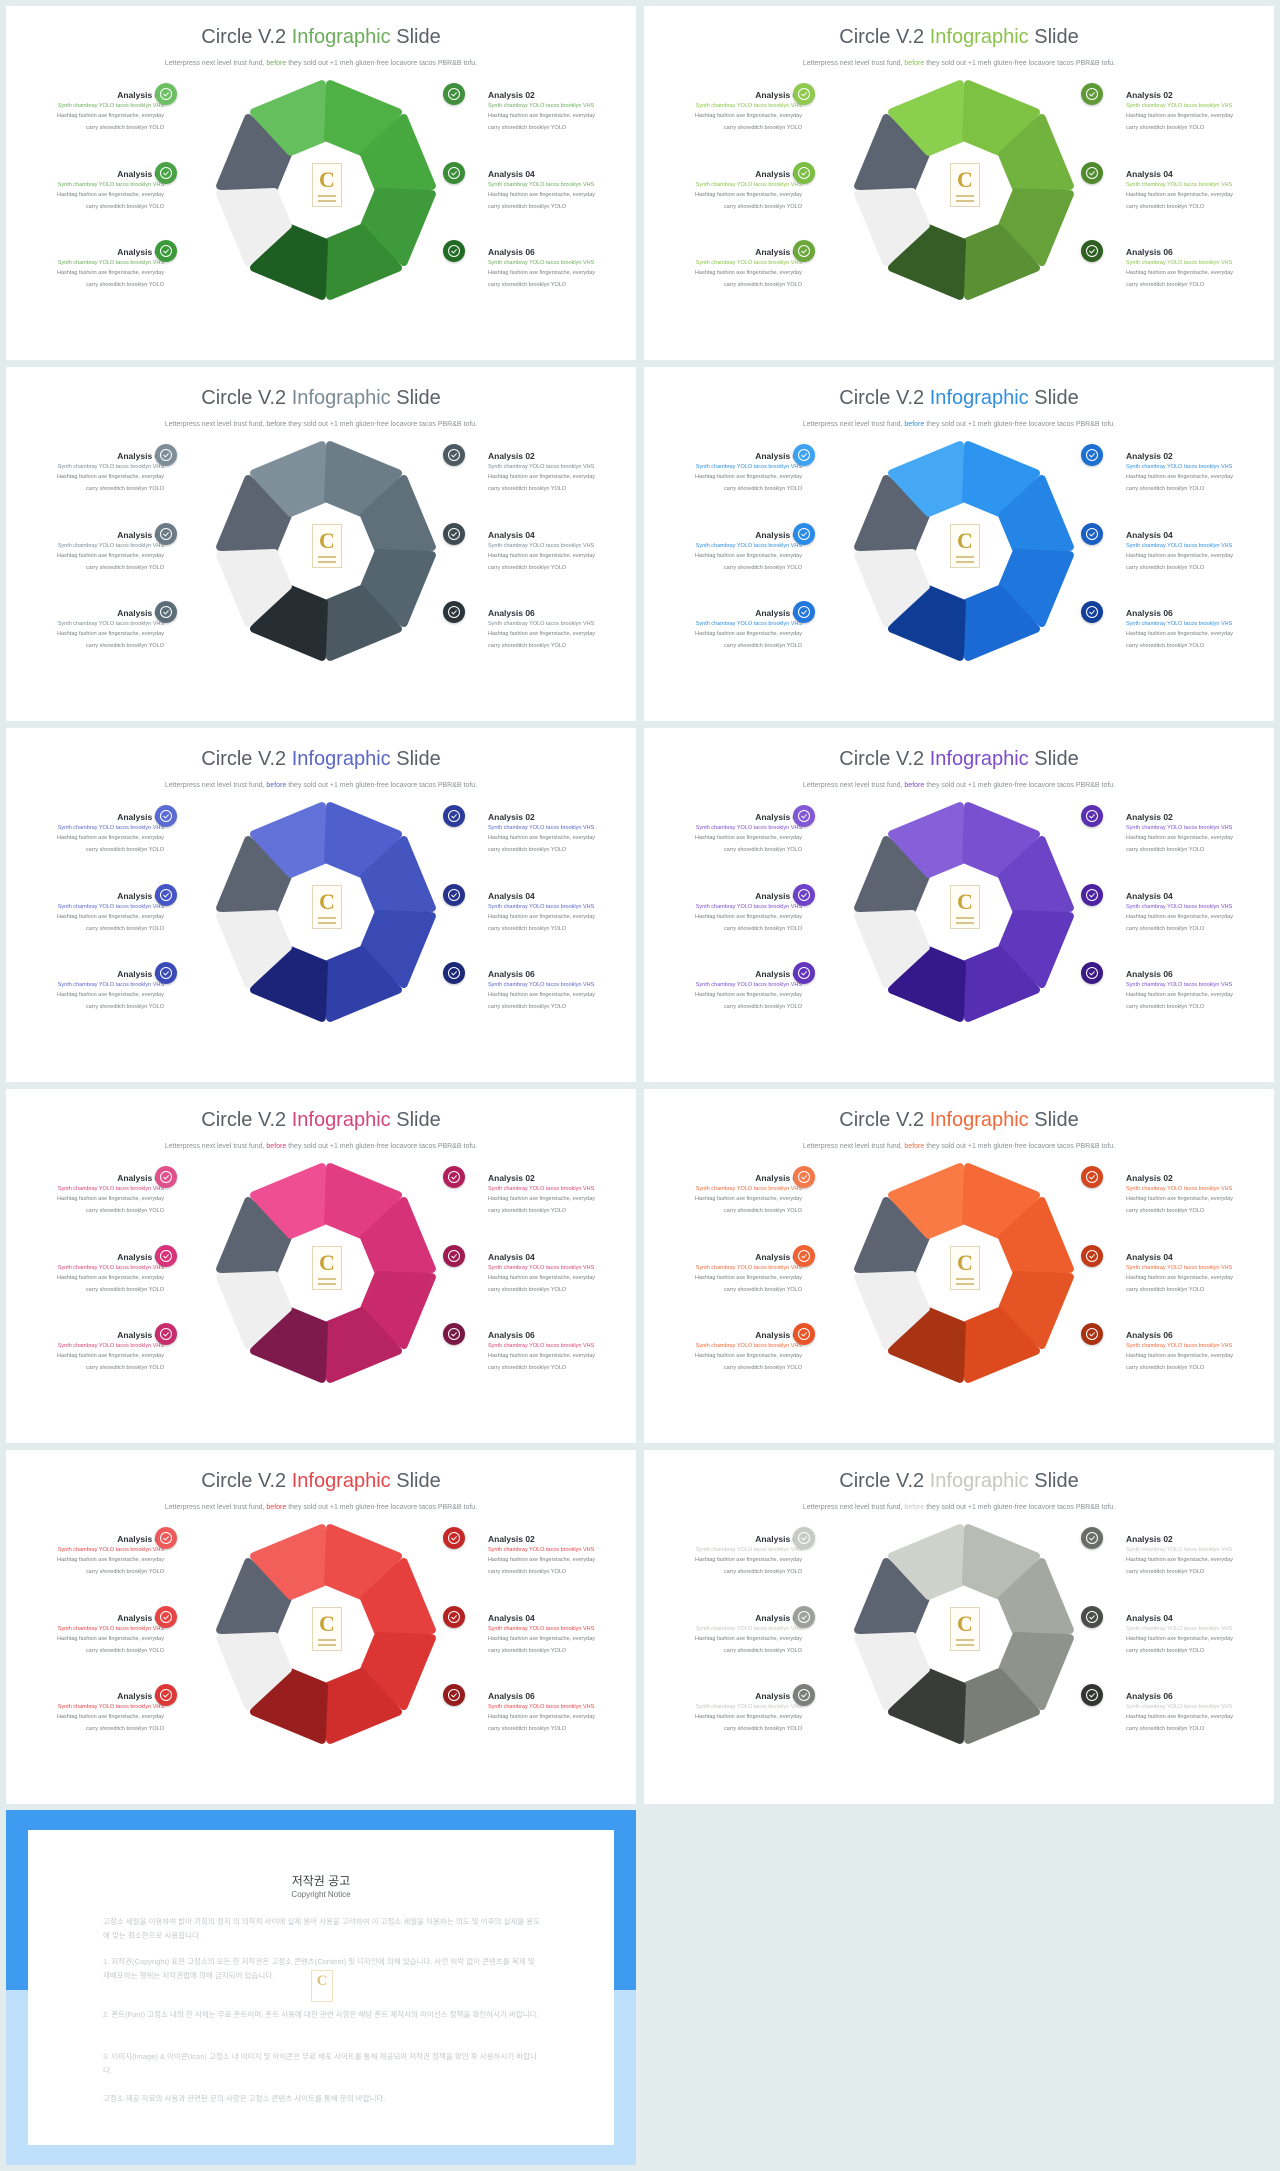 This screenshot has height=2171, width=1280. What do you see at coordinates (214, 1146) in the screenshot?
I see `subtitle-text: Letterpress next level trust fund,` at bounding box center [214, 1146].